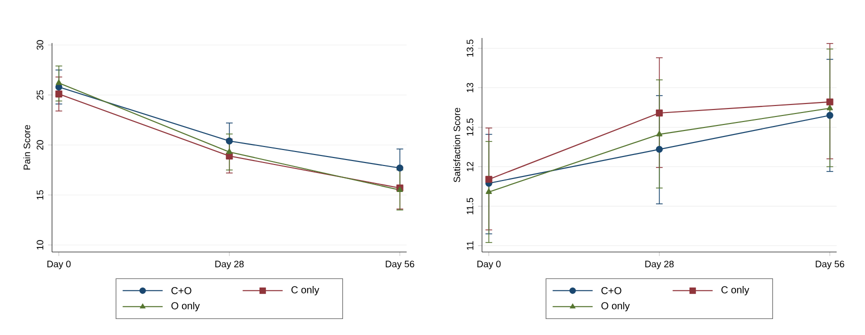  What do you see at coordinates (470, 87) in the screenshot?
I see `y-tick-label: 13` at bounding box center [470, 87].